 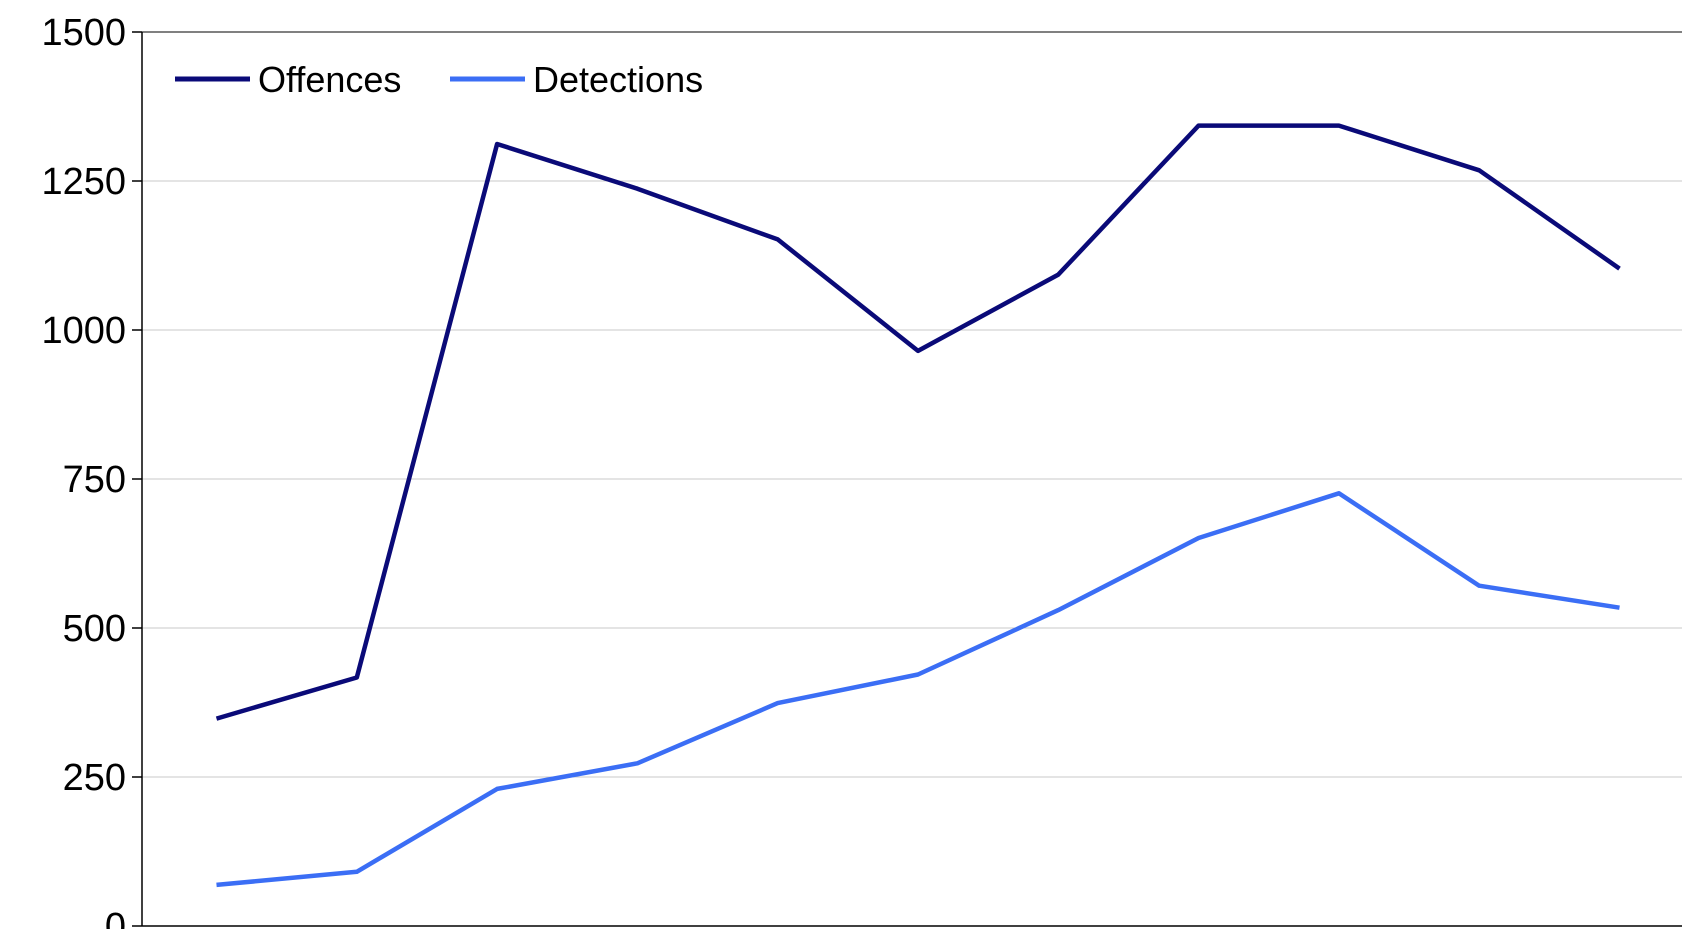 What do you see at coordinates (439, 79) in the screenshot?
I see `legend: Offences Detections` at bounding box center [439, 79].